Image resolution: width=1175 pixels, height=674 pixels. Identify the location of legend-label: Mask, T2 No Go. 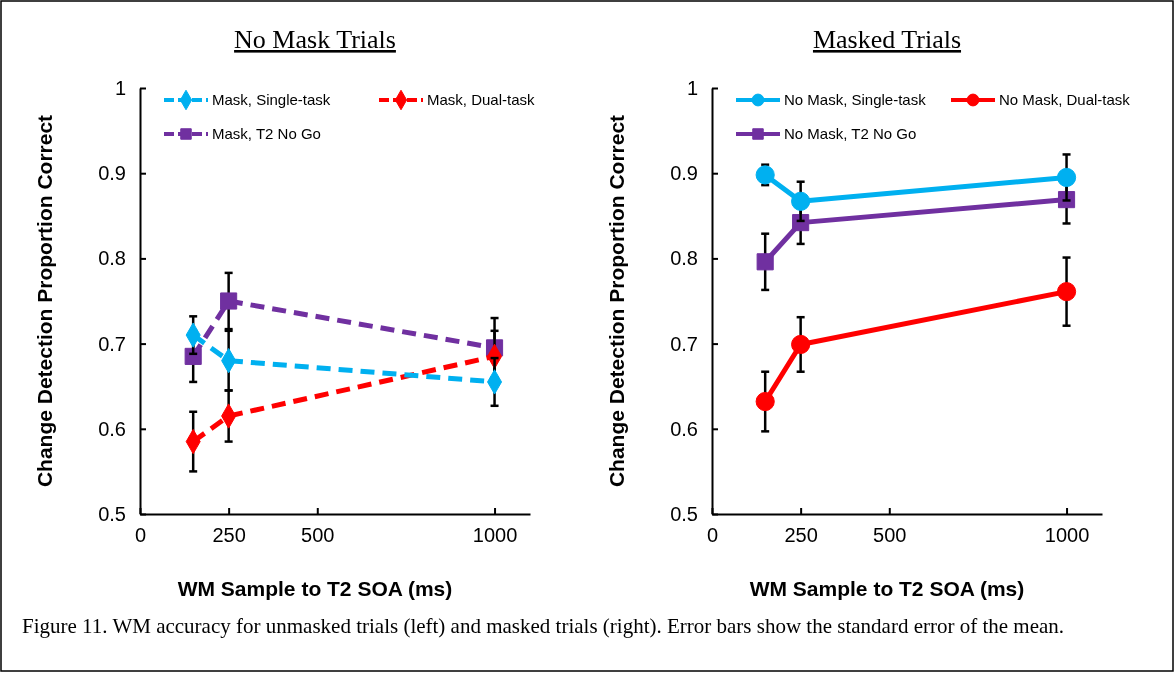
(266, 133).